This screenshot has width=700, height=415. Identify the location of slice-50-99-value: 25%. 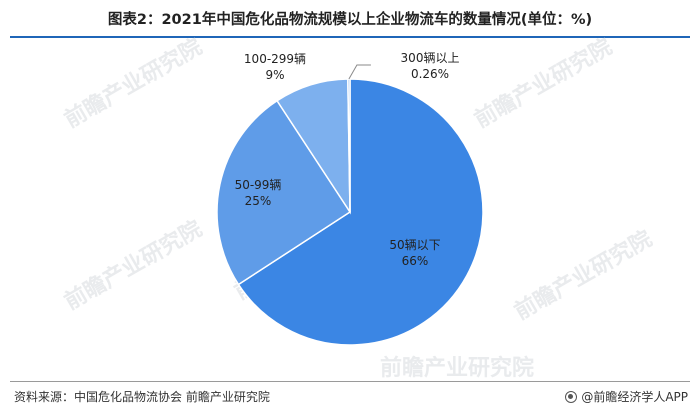
(258, 201).